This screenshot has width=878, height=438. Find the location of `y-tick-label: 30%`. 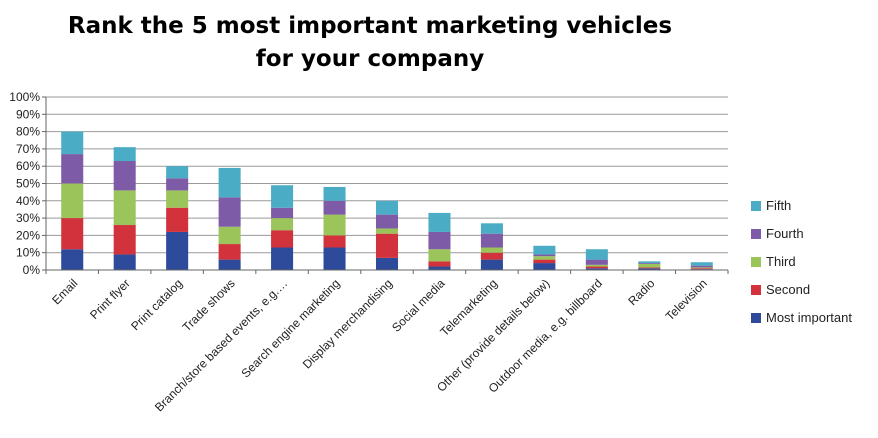

y-tick-label: 30% is located at coordinates (28, 218).